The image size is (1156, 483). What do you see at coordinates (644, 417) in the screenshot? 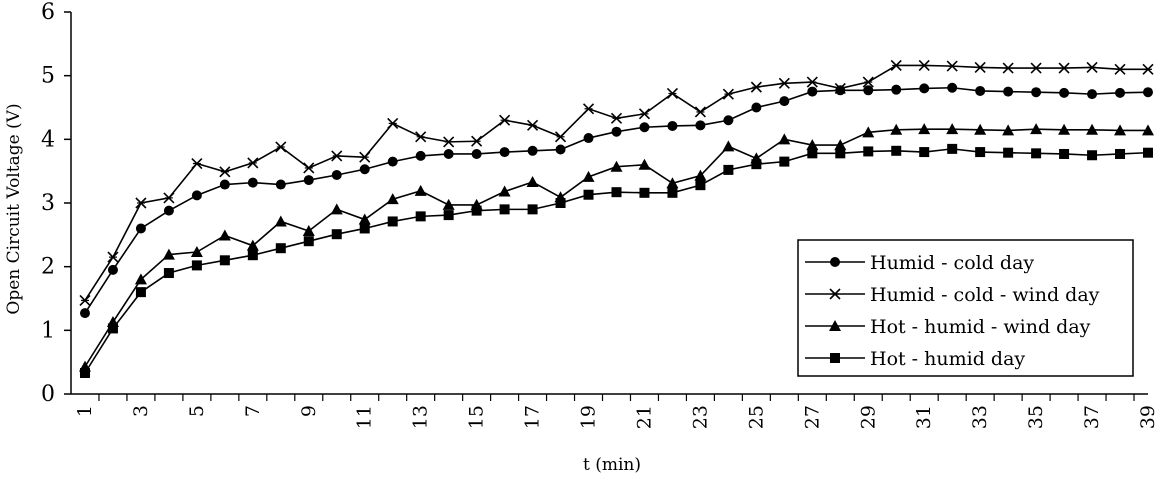
I see `x-tick-label: 21` at bounding box center [644, 417].